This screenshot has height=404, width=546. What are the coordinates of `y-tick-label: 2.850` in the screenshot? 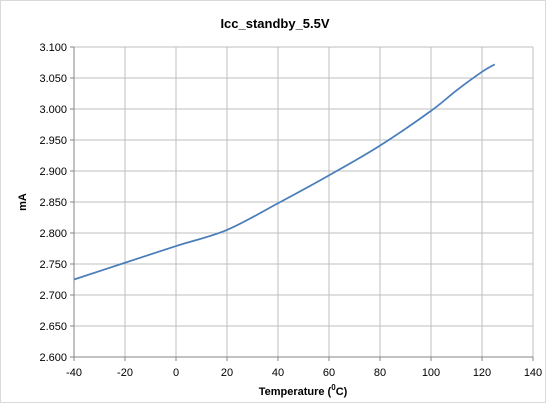 It's located at (53, 203).